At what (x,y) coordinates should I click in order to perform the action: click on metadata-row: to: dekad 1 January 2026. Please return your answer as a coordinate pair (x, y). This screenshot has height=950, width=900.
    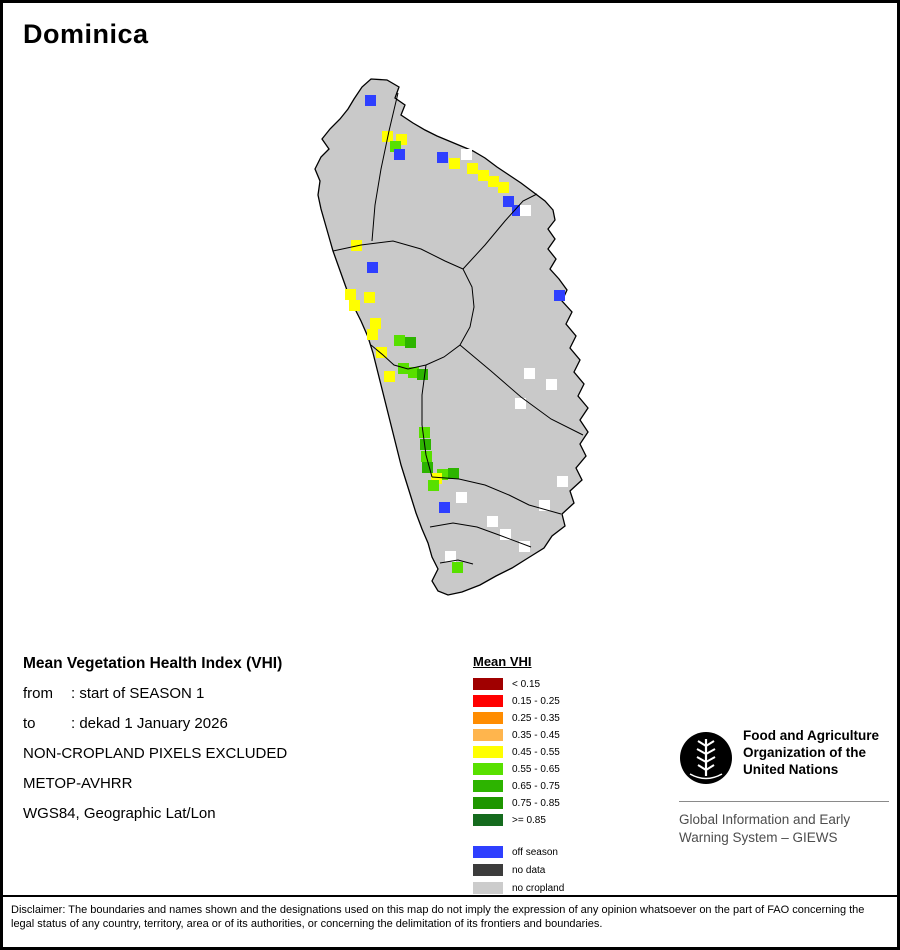
    Looking at the image, I should click on (155, 724).